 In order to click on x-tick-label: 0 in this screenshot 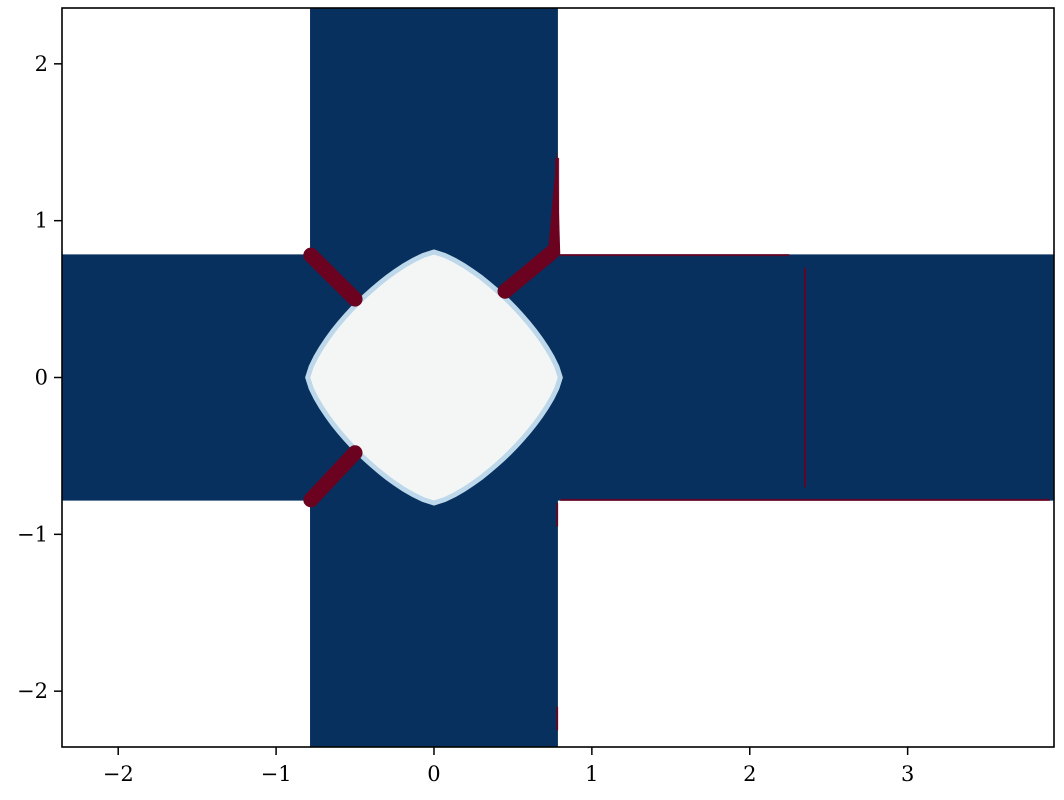, I will do `click(433, 774)`.